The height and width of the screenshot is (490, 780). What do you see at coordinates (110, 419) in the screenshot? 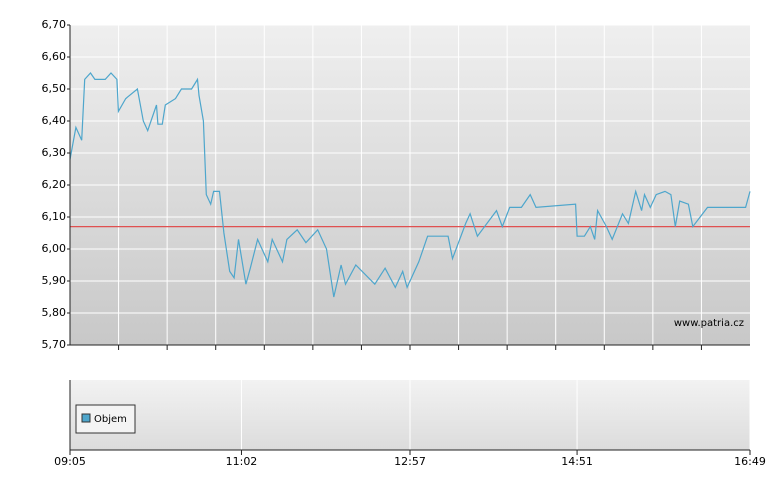
I see `legend-label: Objem` at bounding box center [110, 419].